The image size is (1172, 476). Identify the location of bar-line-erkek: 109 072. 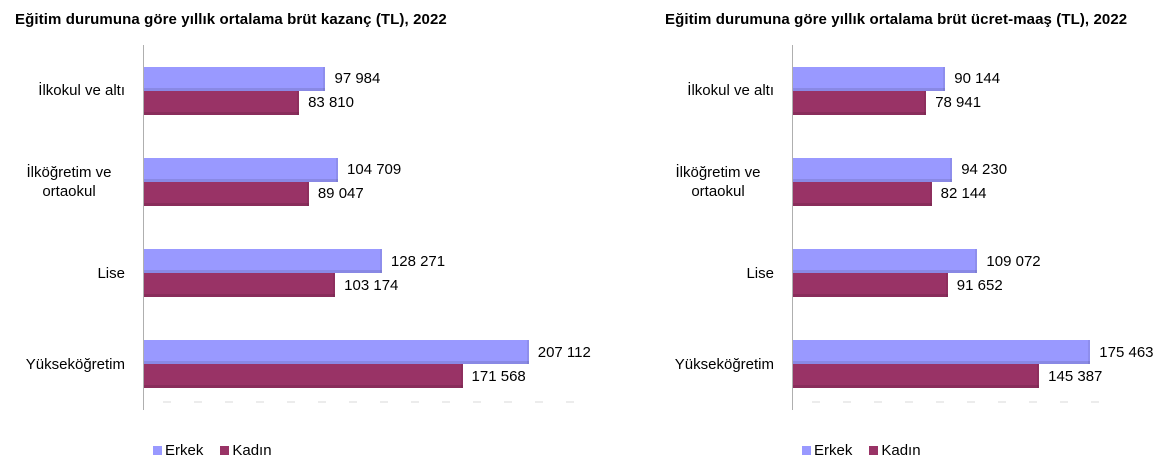
(962, 261).